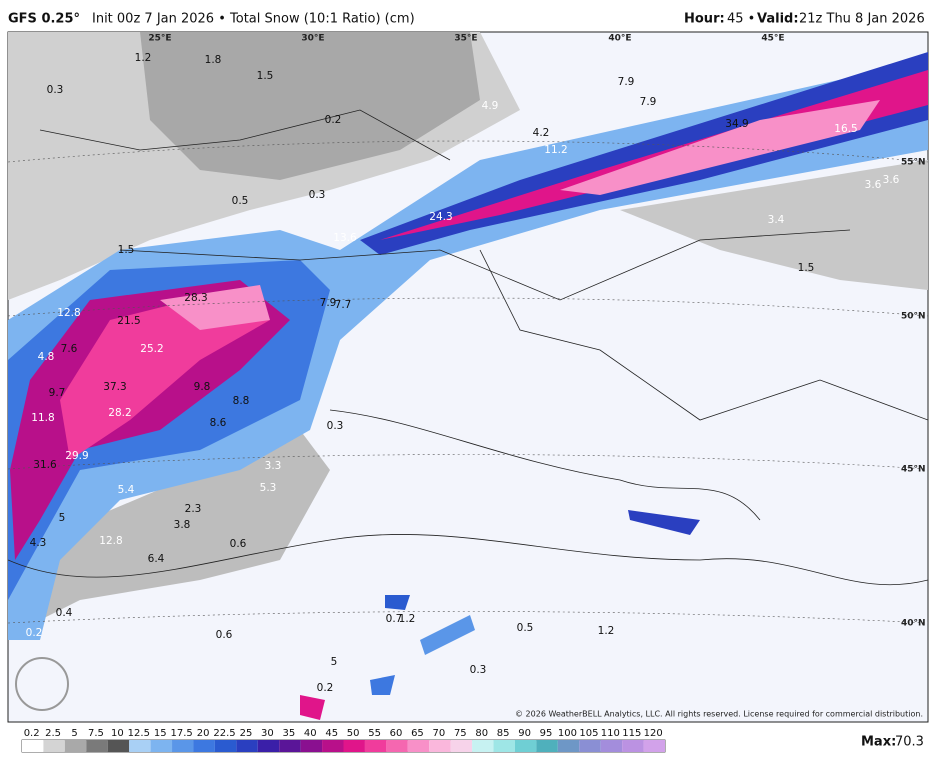 The width and height of the screenshot is (935, 772). What do you see at coordinates (588, 733) in the screenshot?
I see `colorbar-label: 105` at bounding box center [588, 733].